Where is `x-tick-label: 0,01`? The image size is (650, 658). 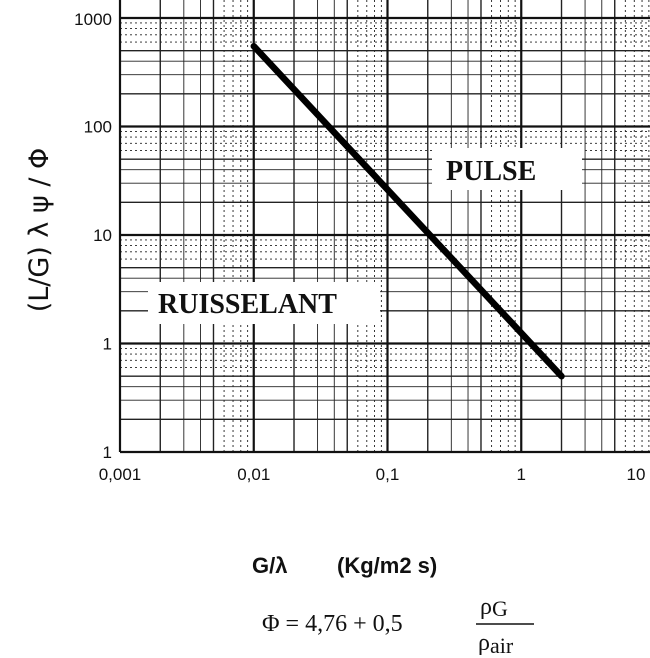 x-tick-label: 0,01 is located at coordinates (253, 474).